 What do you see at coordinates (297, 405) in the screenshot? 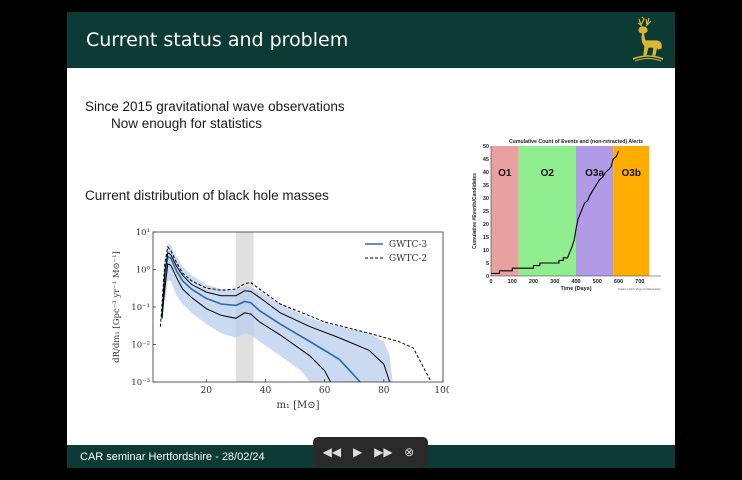
I see `x-axis-label: m₁ [M⊙]` at bounding box center [297, 405].